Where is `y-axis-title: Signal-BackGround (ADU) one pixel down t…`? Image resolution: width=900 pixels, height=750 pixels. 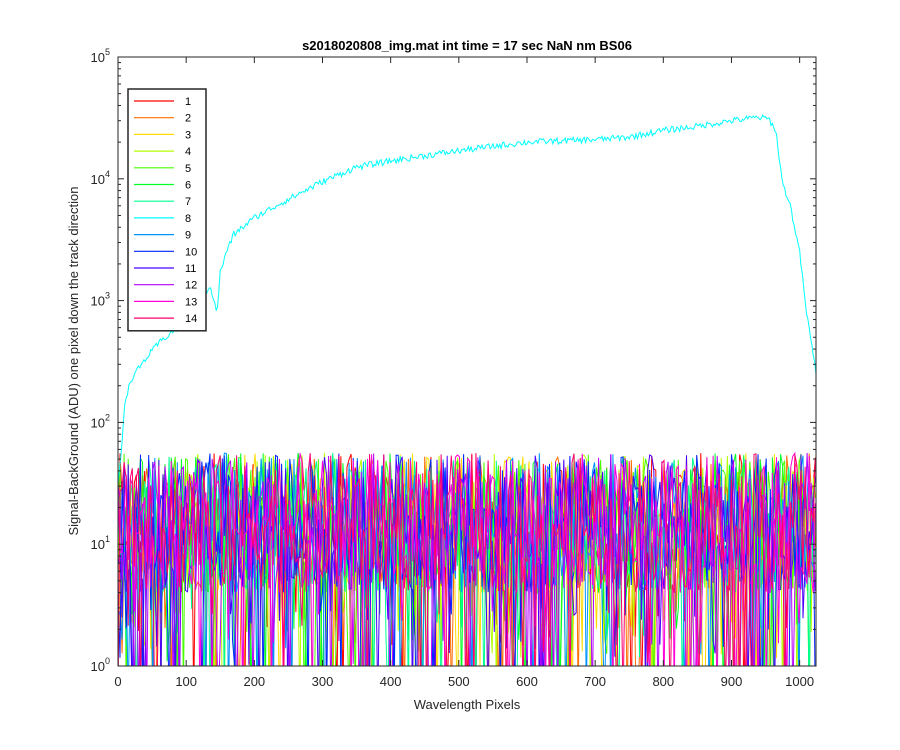
y-axis-title: Signal-BackGround (ADU) one pixel down t… is located at coordinates (73, 360).